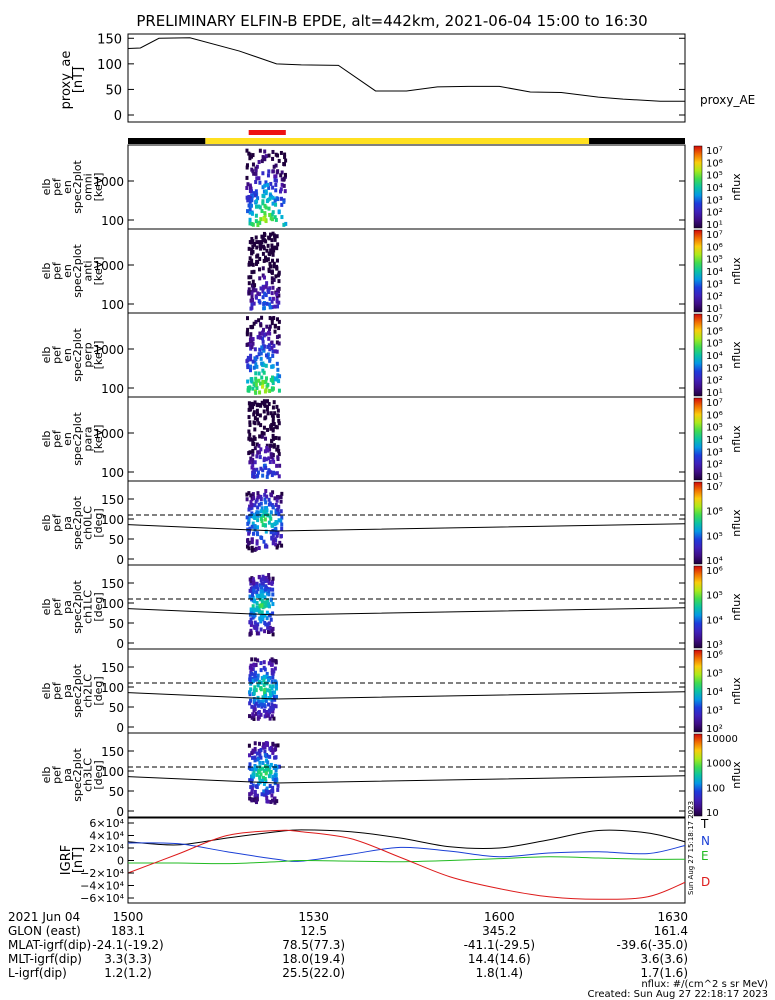 Image resolution: width=775 pixels, height=1000 pixels. I want to click on colorbar-label: nflux, so click(736, 775).